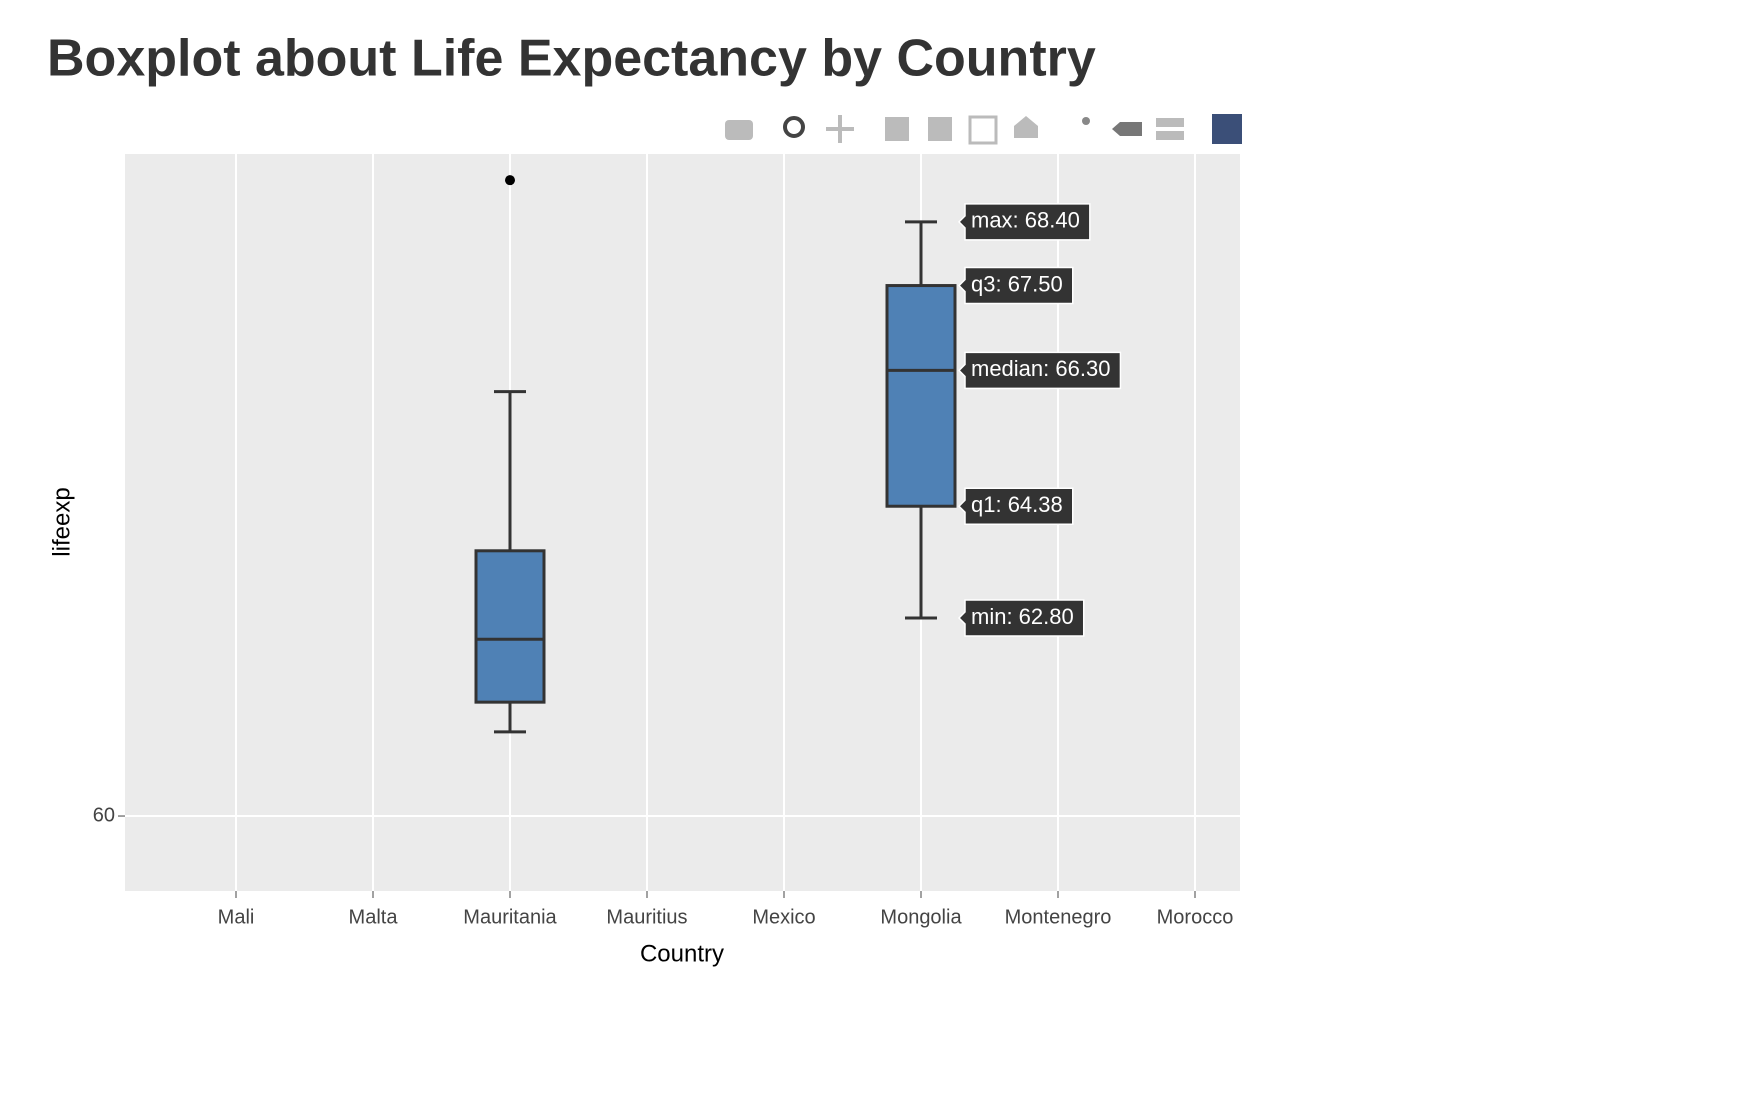  I want to click on home-icon, so click(1026, 127).